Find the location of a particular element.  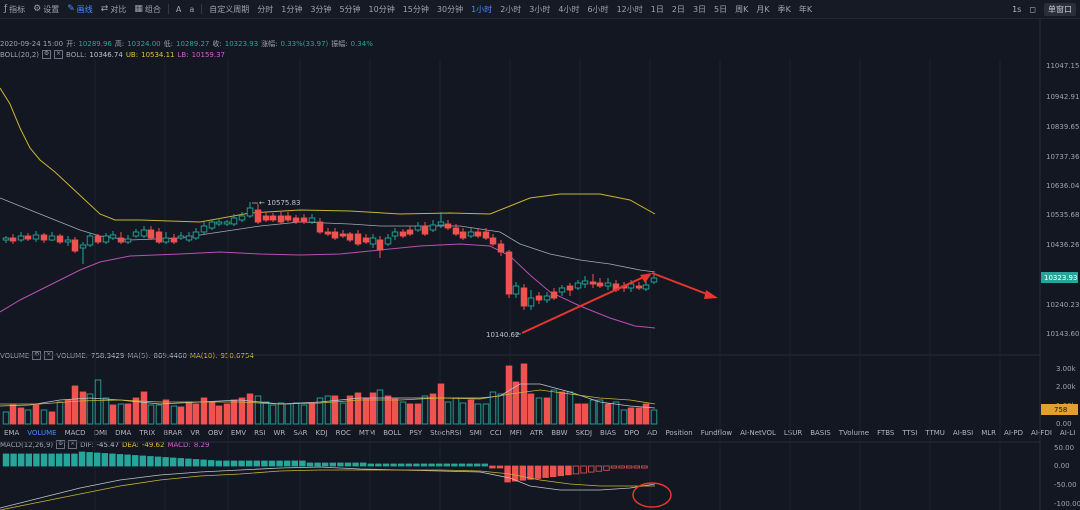

draw-line-button: ✎ 画线 is located at coordinates (80, 9).